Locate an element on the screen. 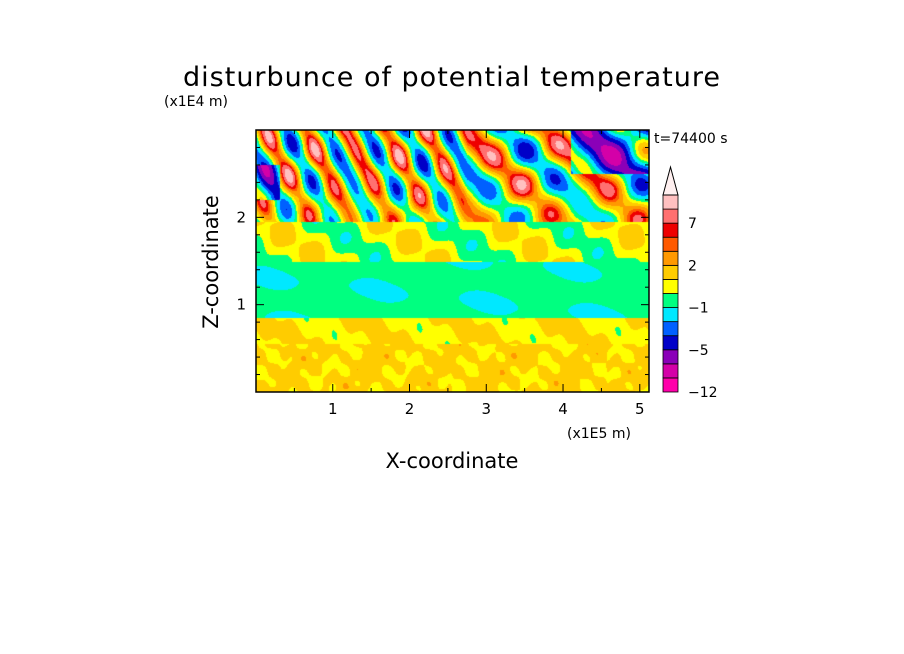 The width and height of the screenshot is (904, 654). x-tick-label: 1 is located at coordinates (333, 409).